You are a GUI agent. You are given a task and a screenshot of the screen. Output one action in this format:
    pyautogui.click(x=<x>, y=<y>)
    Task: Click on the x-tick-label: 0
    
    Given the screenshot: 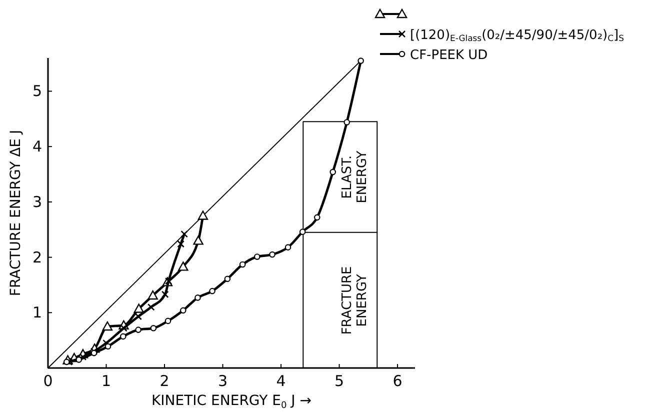 What is the action you would take?
    pyautogui.click(x=48, y=381)
    